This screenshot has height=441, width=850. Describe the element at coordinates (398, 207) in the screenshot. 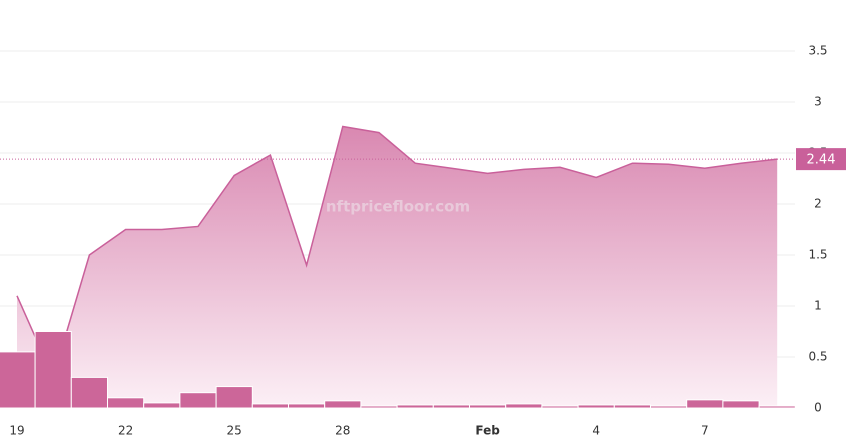

I see `watermark: nftpricefloor.com` at that location.